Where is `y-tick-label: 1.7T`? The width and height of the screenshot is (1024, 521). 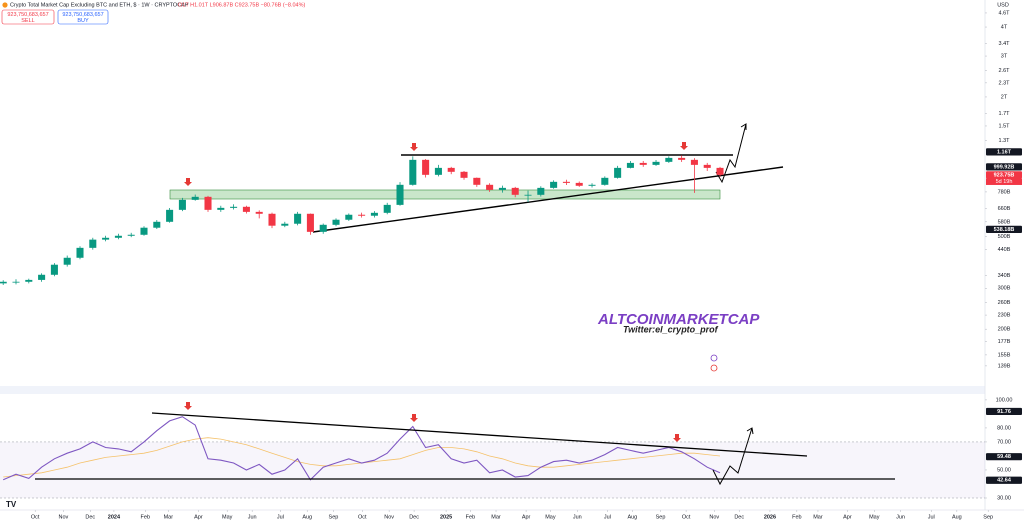
y-tick-label: 1.7T is located at coordinates (1004, 114).